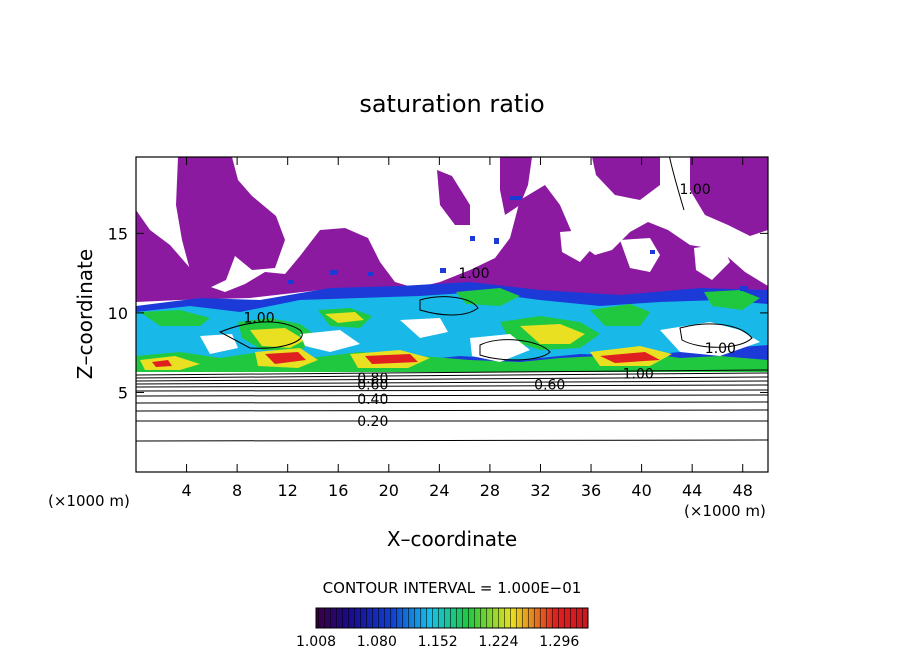 The width and height of the screenshot is (904, 654). What do you see at coordinates (118, 233) in the screenshot?
I see `y-tick-label: 15` at bounding box center [118, 233].